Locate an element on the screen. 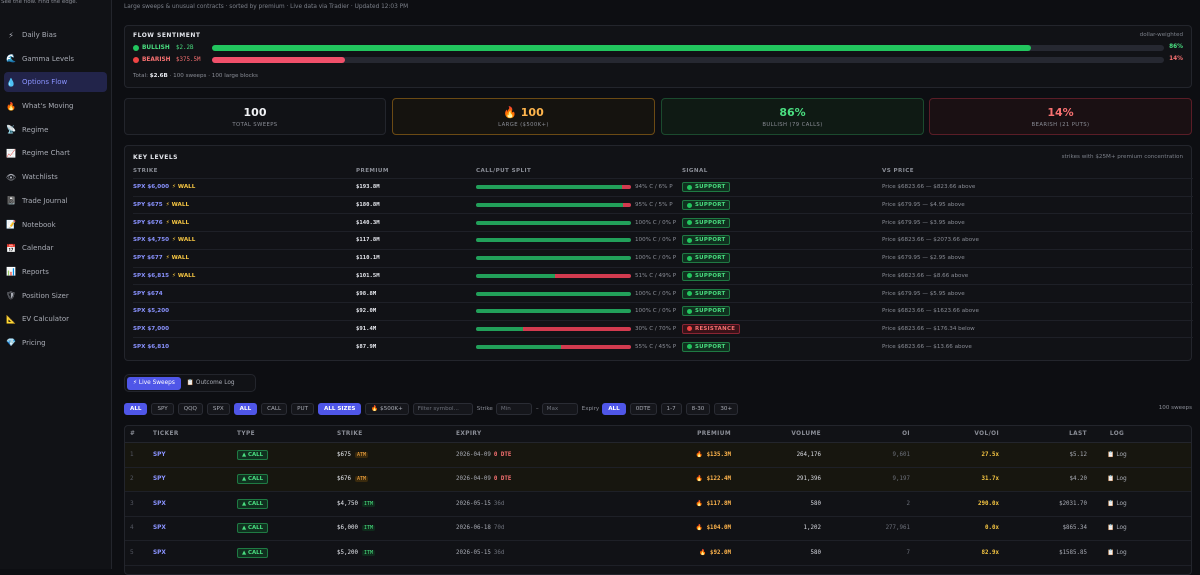 This screenshot has width=1200, height=575. key-level-signal: SUPPORT is located at coordinates (782, 275).